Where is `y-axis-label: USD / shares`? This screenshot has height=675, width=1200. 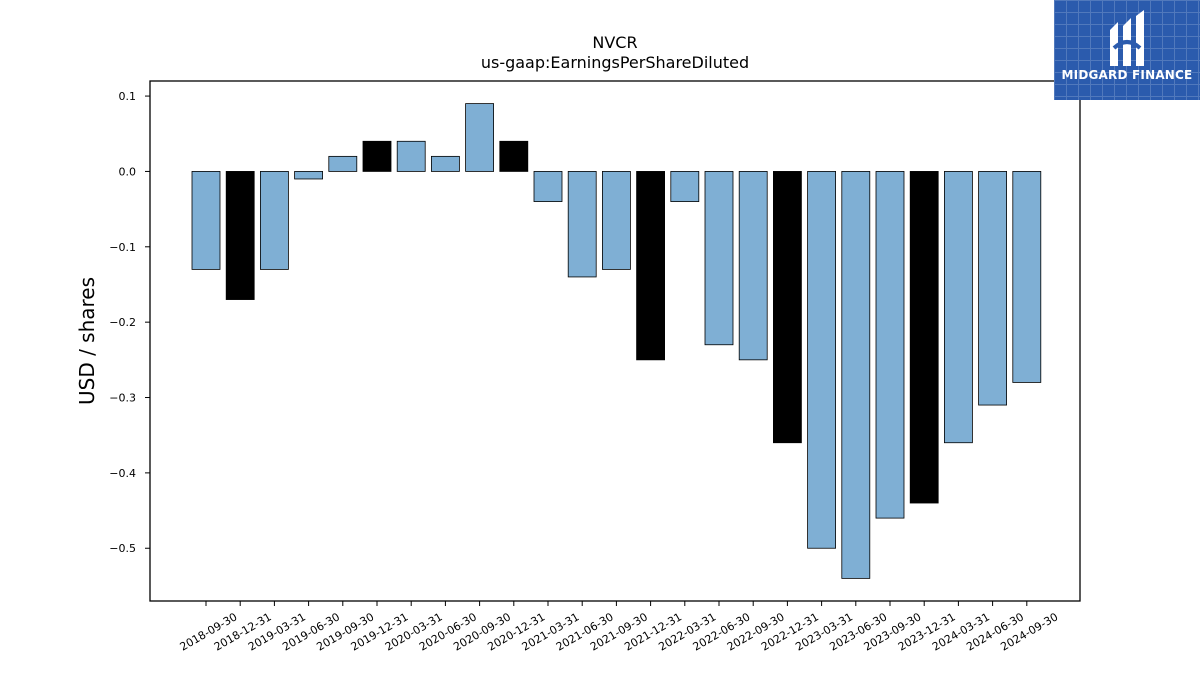
y-axis-label: USD / shares is located at coordinates (87, 341).